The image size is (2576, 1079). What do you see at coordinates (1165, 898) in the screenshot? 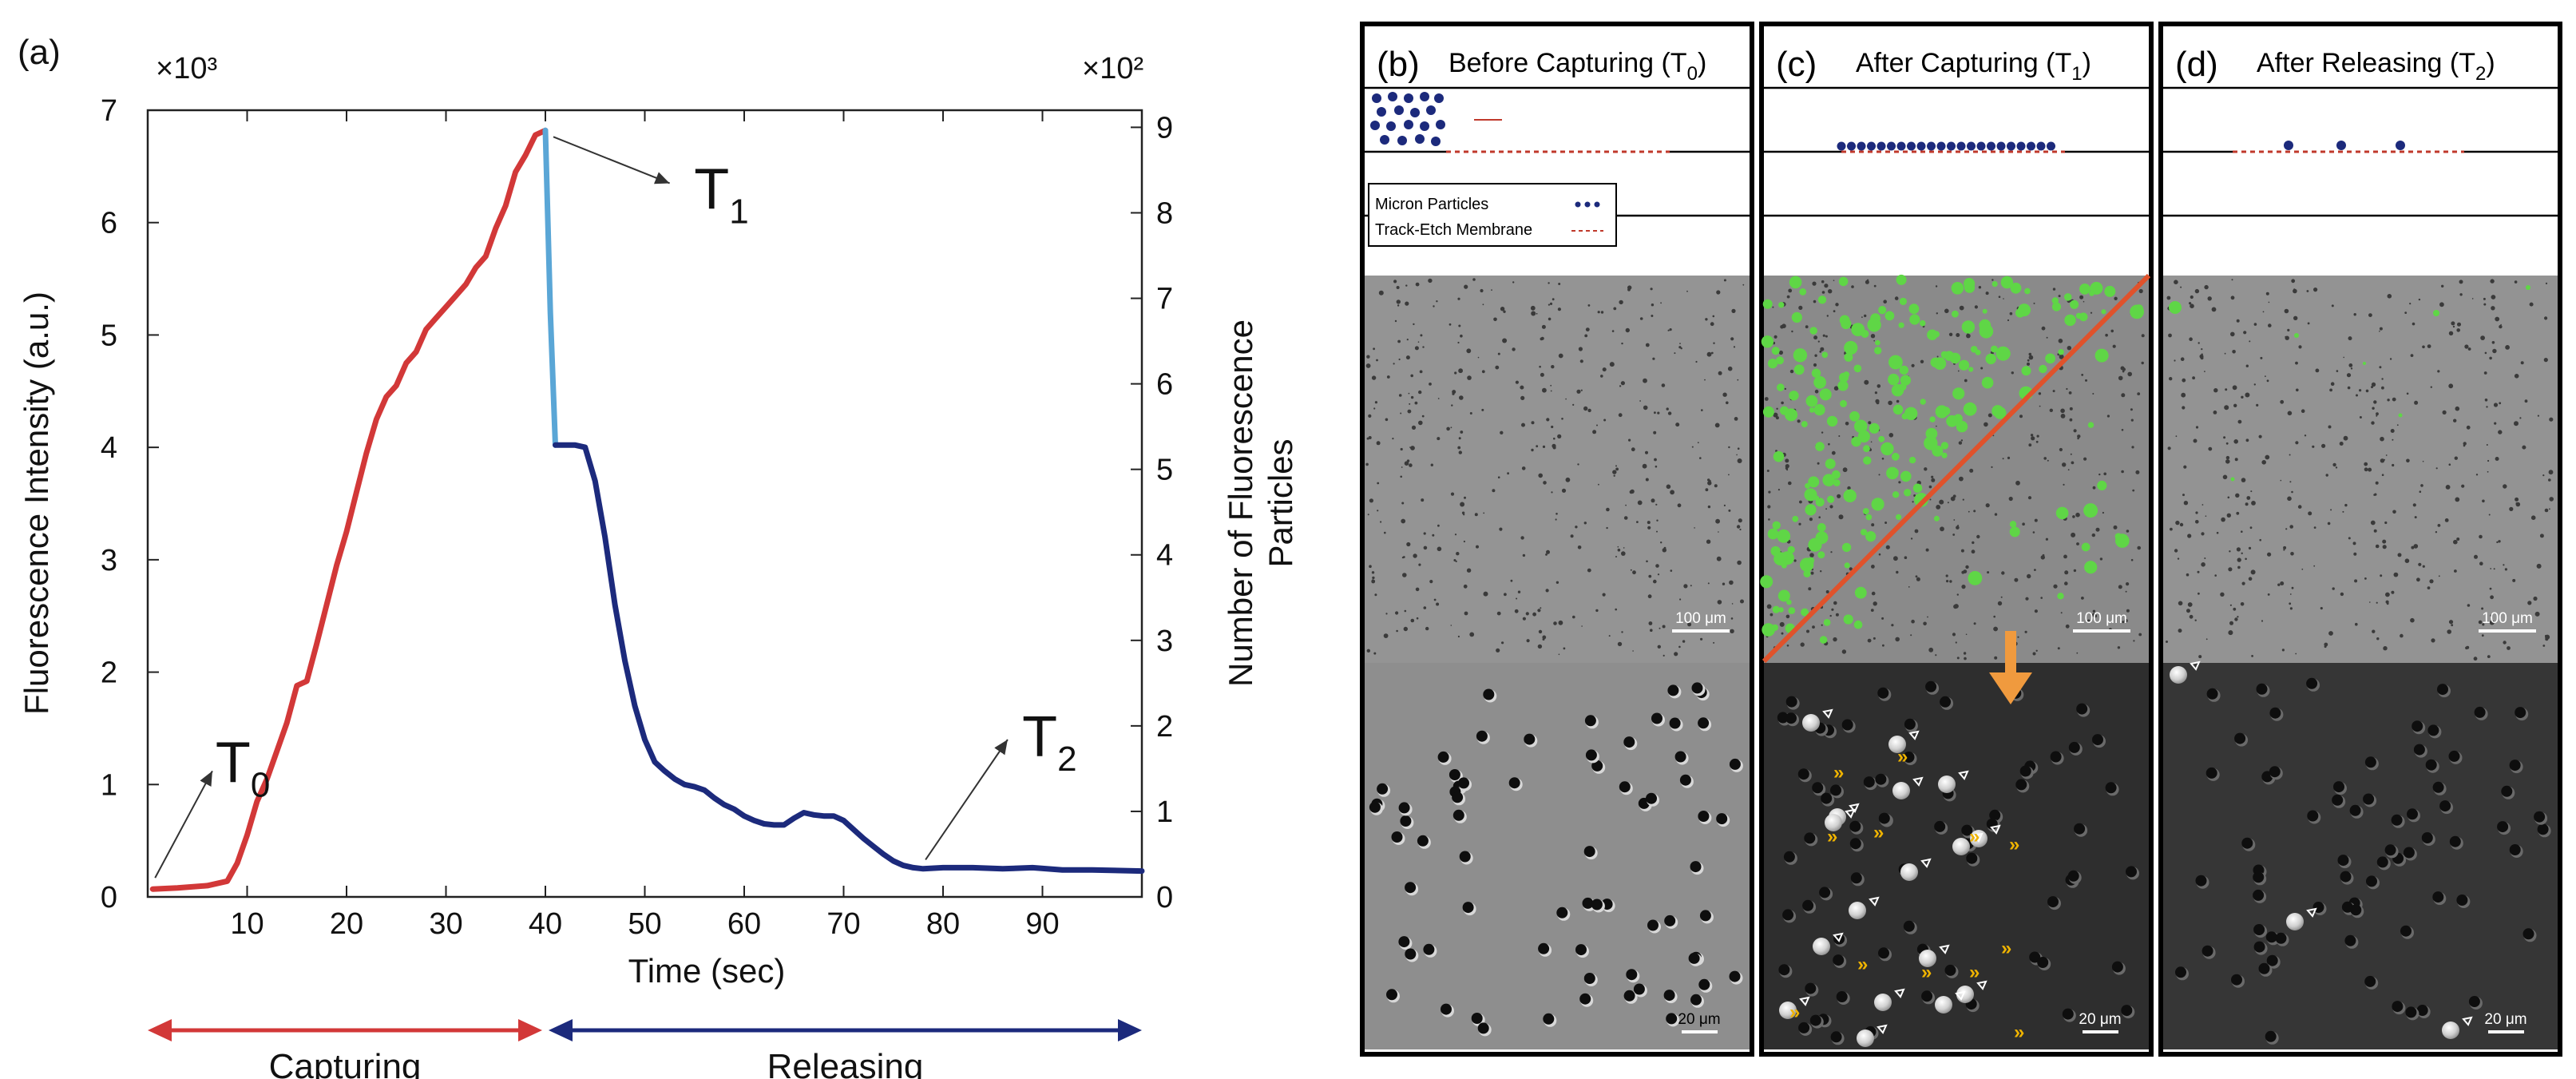
I see `y2-tick-label: 0` at bounding box center [1165, 898].